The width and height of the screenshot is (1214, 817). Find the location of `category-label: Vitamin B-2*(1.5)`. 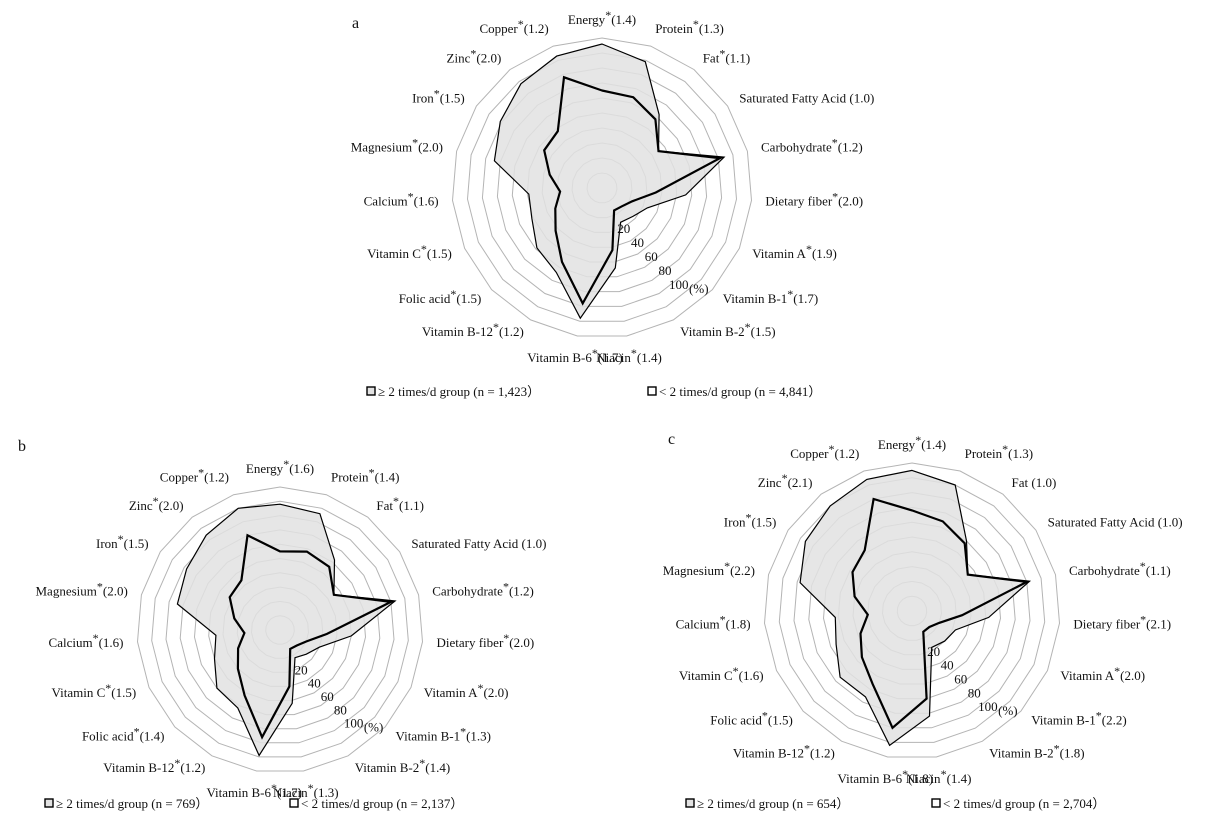

category-label: Vitamin B-2*(1.5) is located at coordinates (728, 329).